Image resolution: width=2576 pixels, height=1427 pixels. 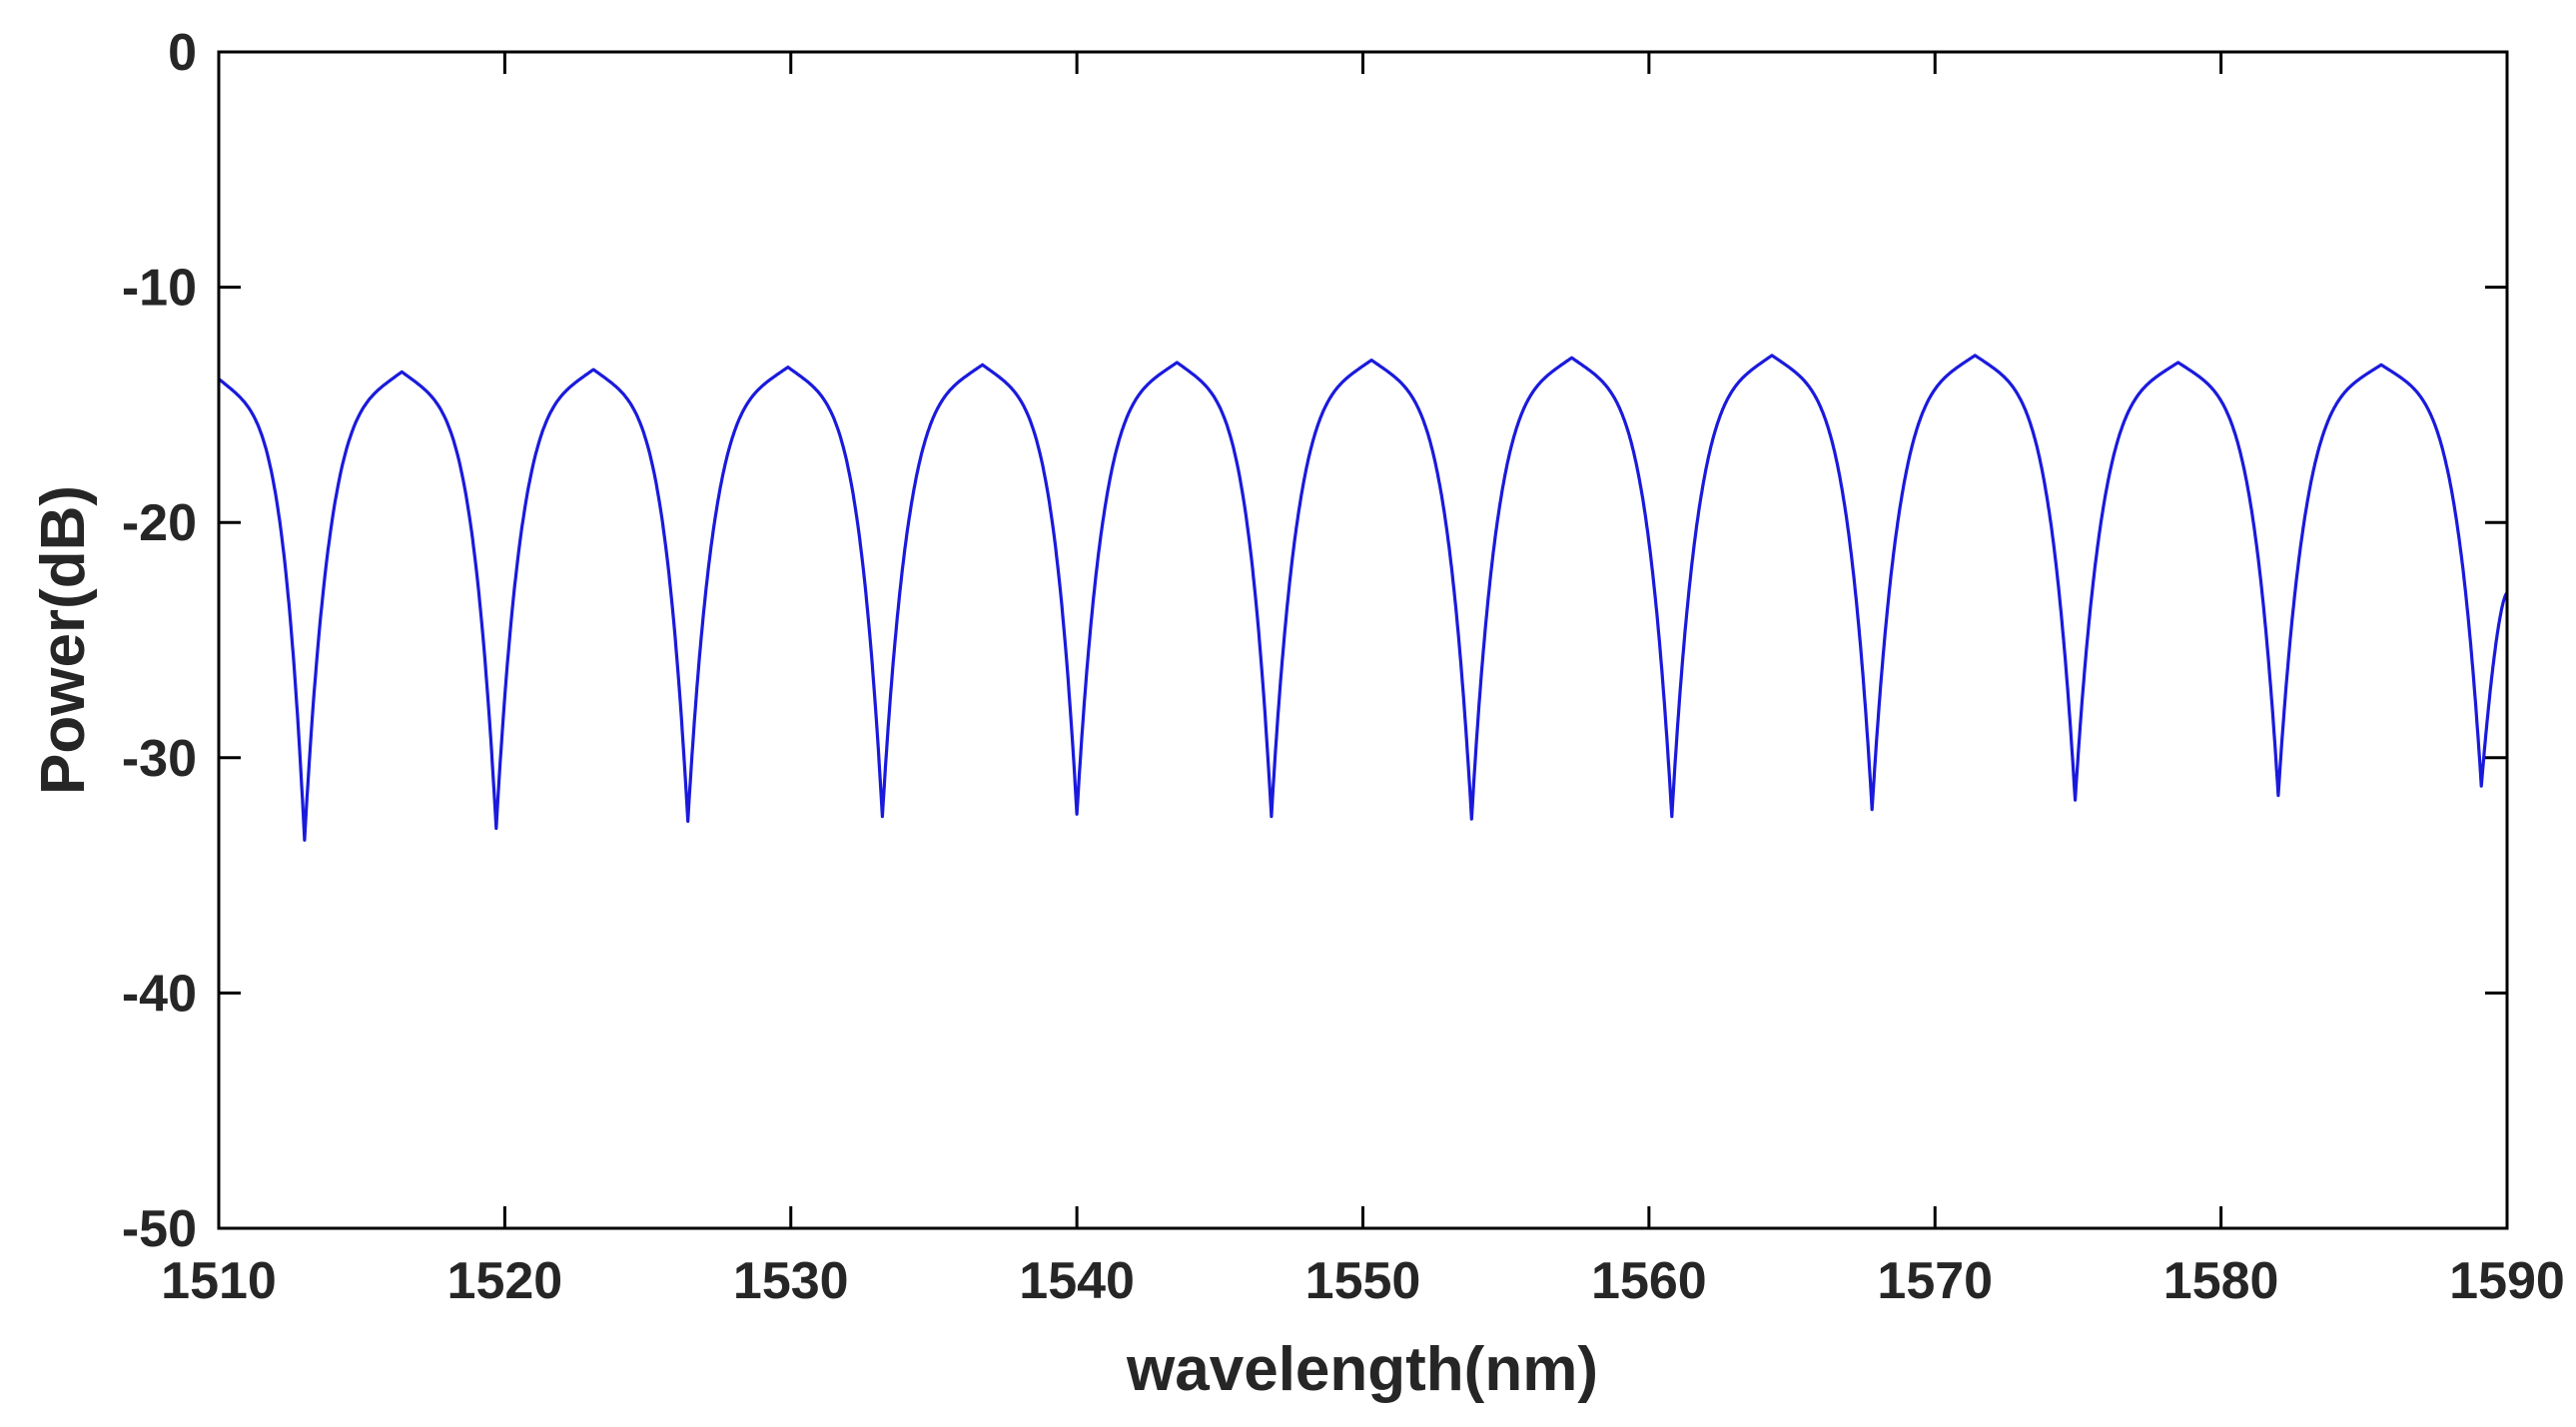 I want to click on y-tick-label: -20, so click(x=159, y=523).